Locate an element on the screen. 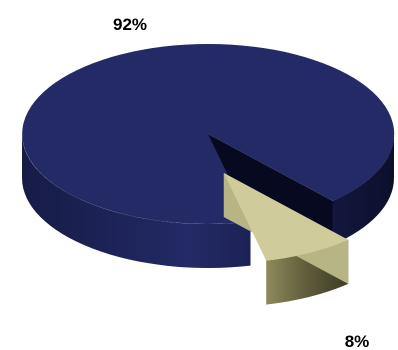 Image resolution: width=398 pixels, height=350 pixels. slice-label-large: 92% is located at coordinates (130, 24).